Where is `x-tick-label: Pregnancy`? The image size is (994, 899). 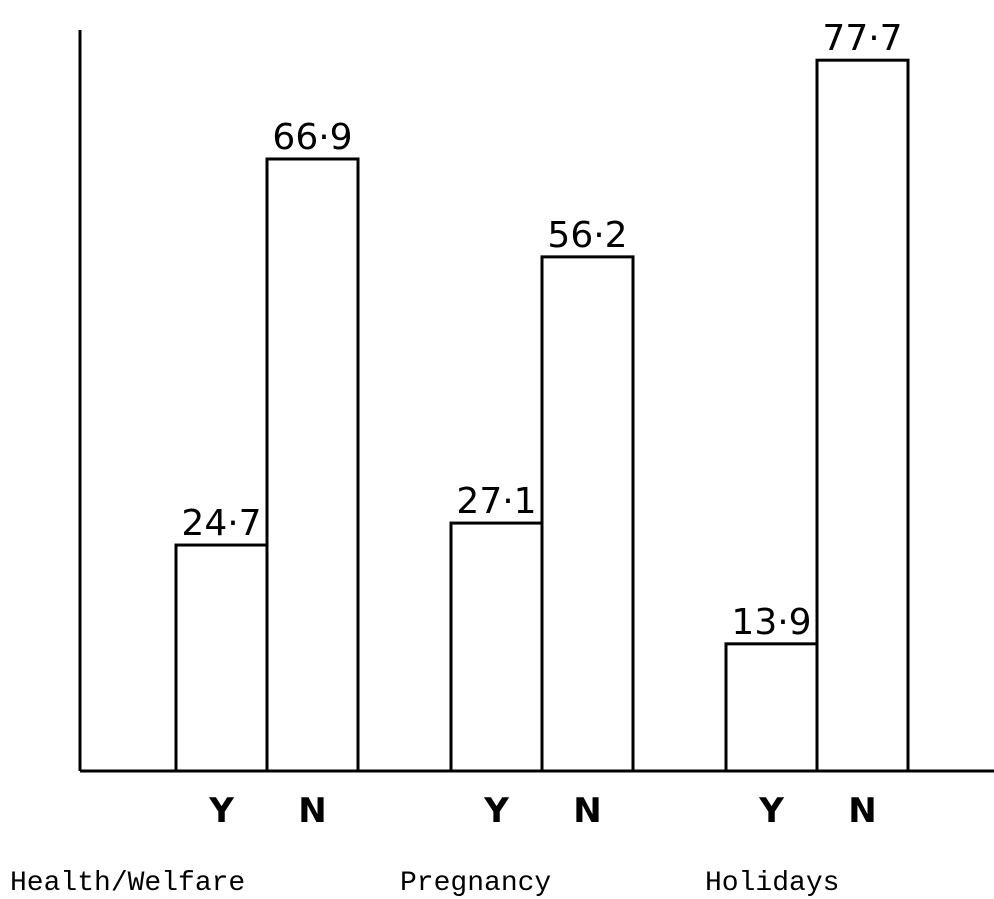 x-tick-label: Pregnancy is located at coordinates (475, 883).